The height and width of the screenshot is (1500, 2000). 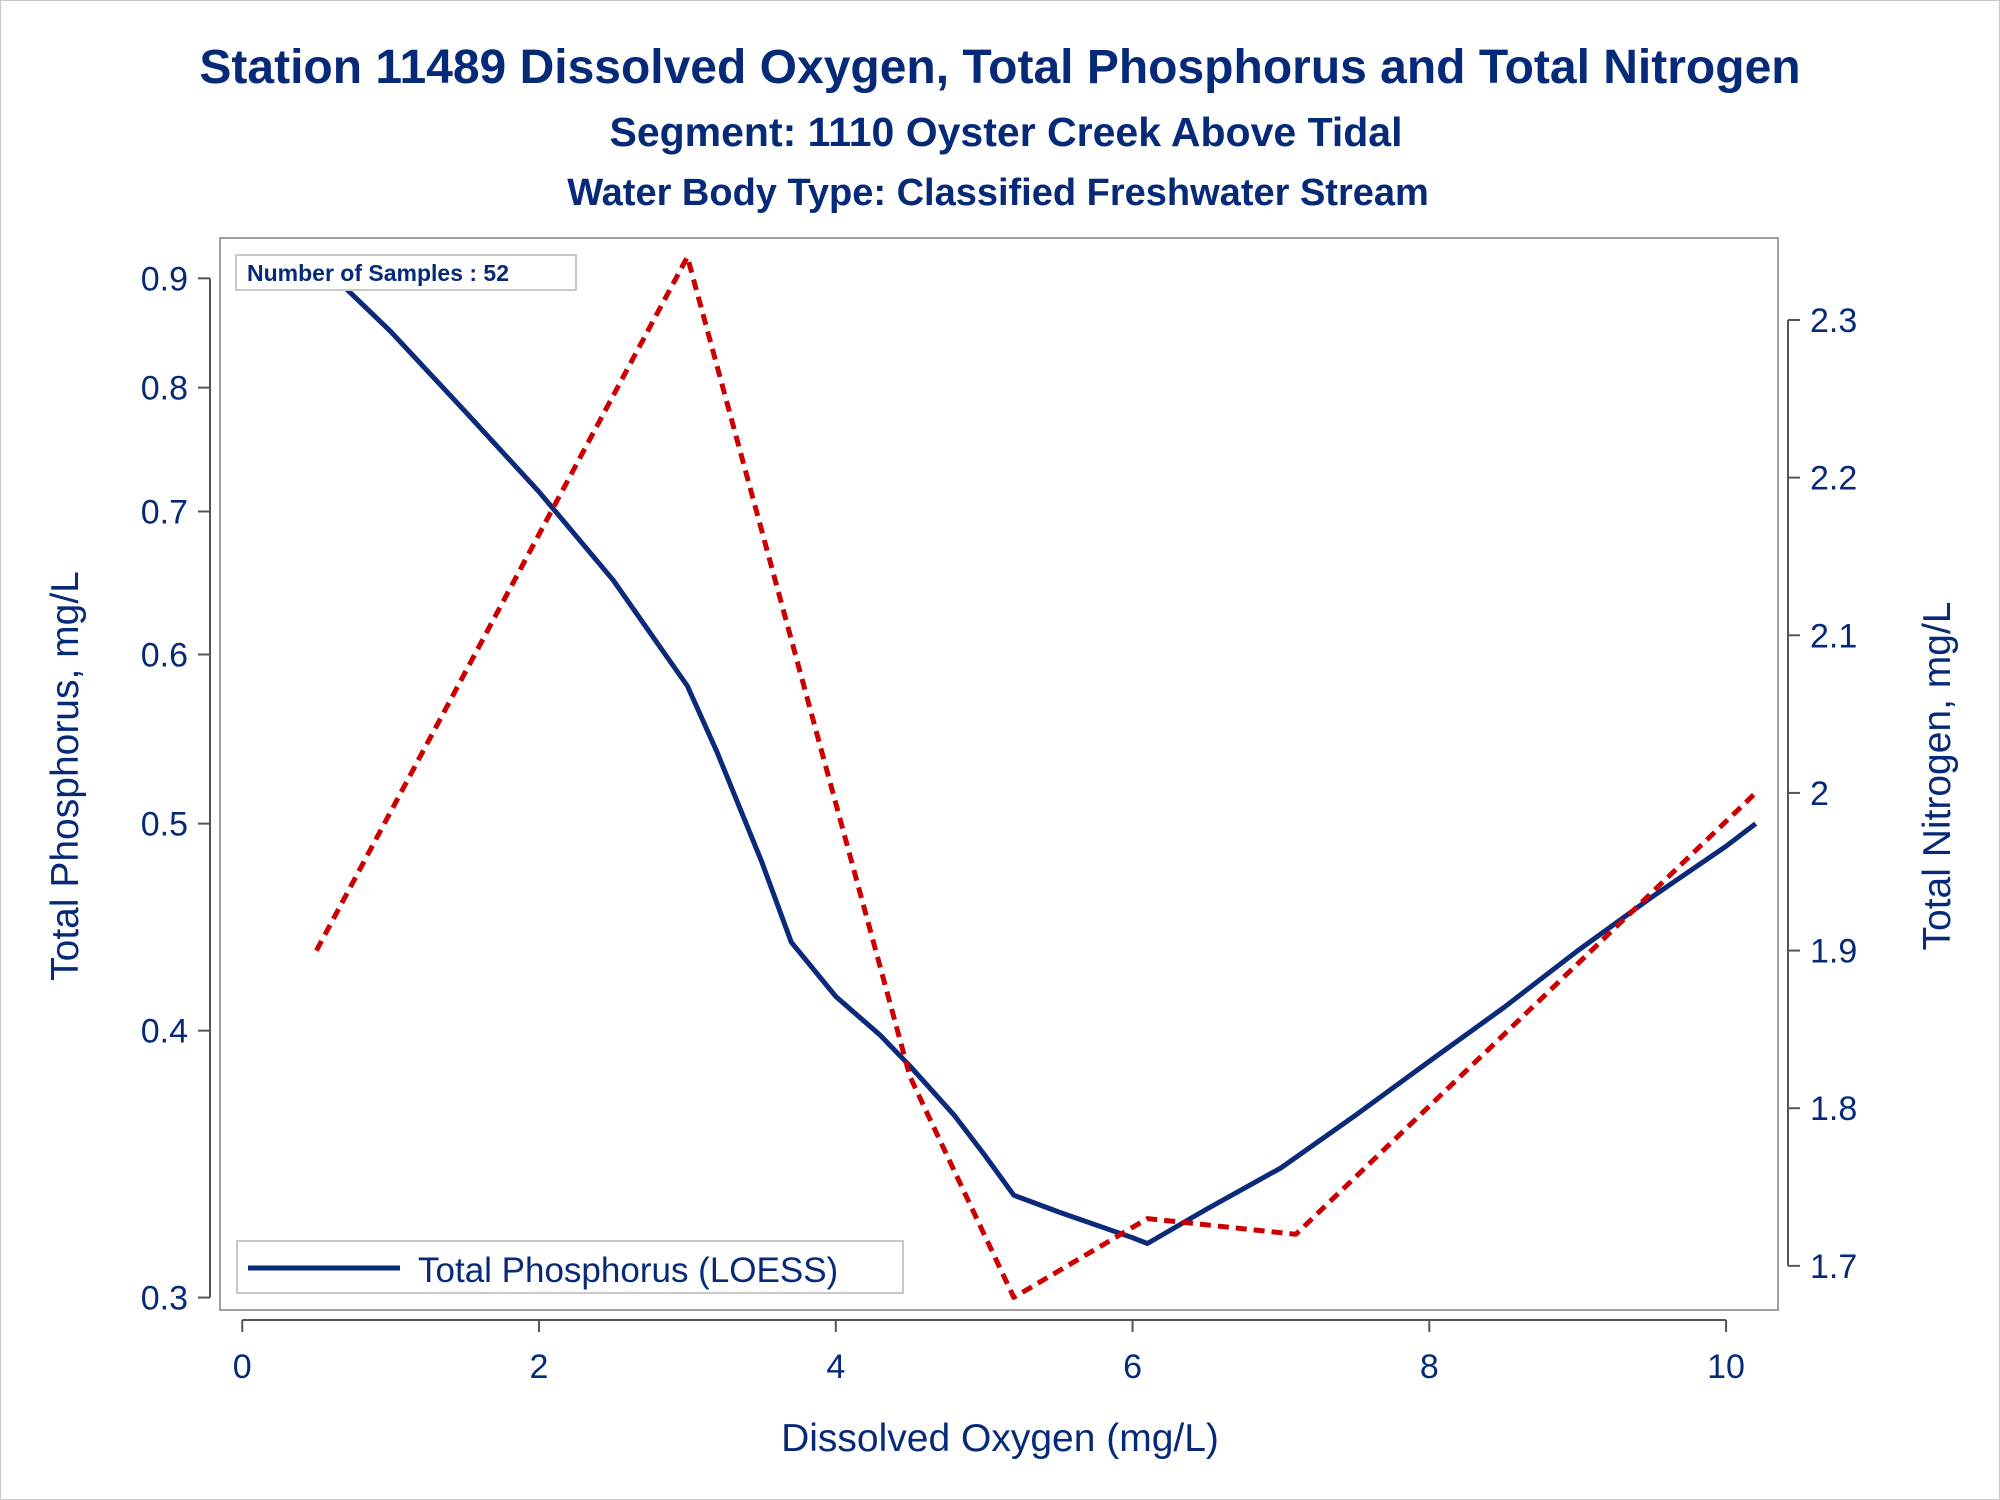 I want to click on x-tick-label: 10, so click(x=1726, y=1367).